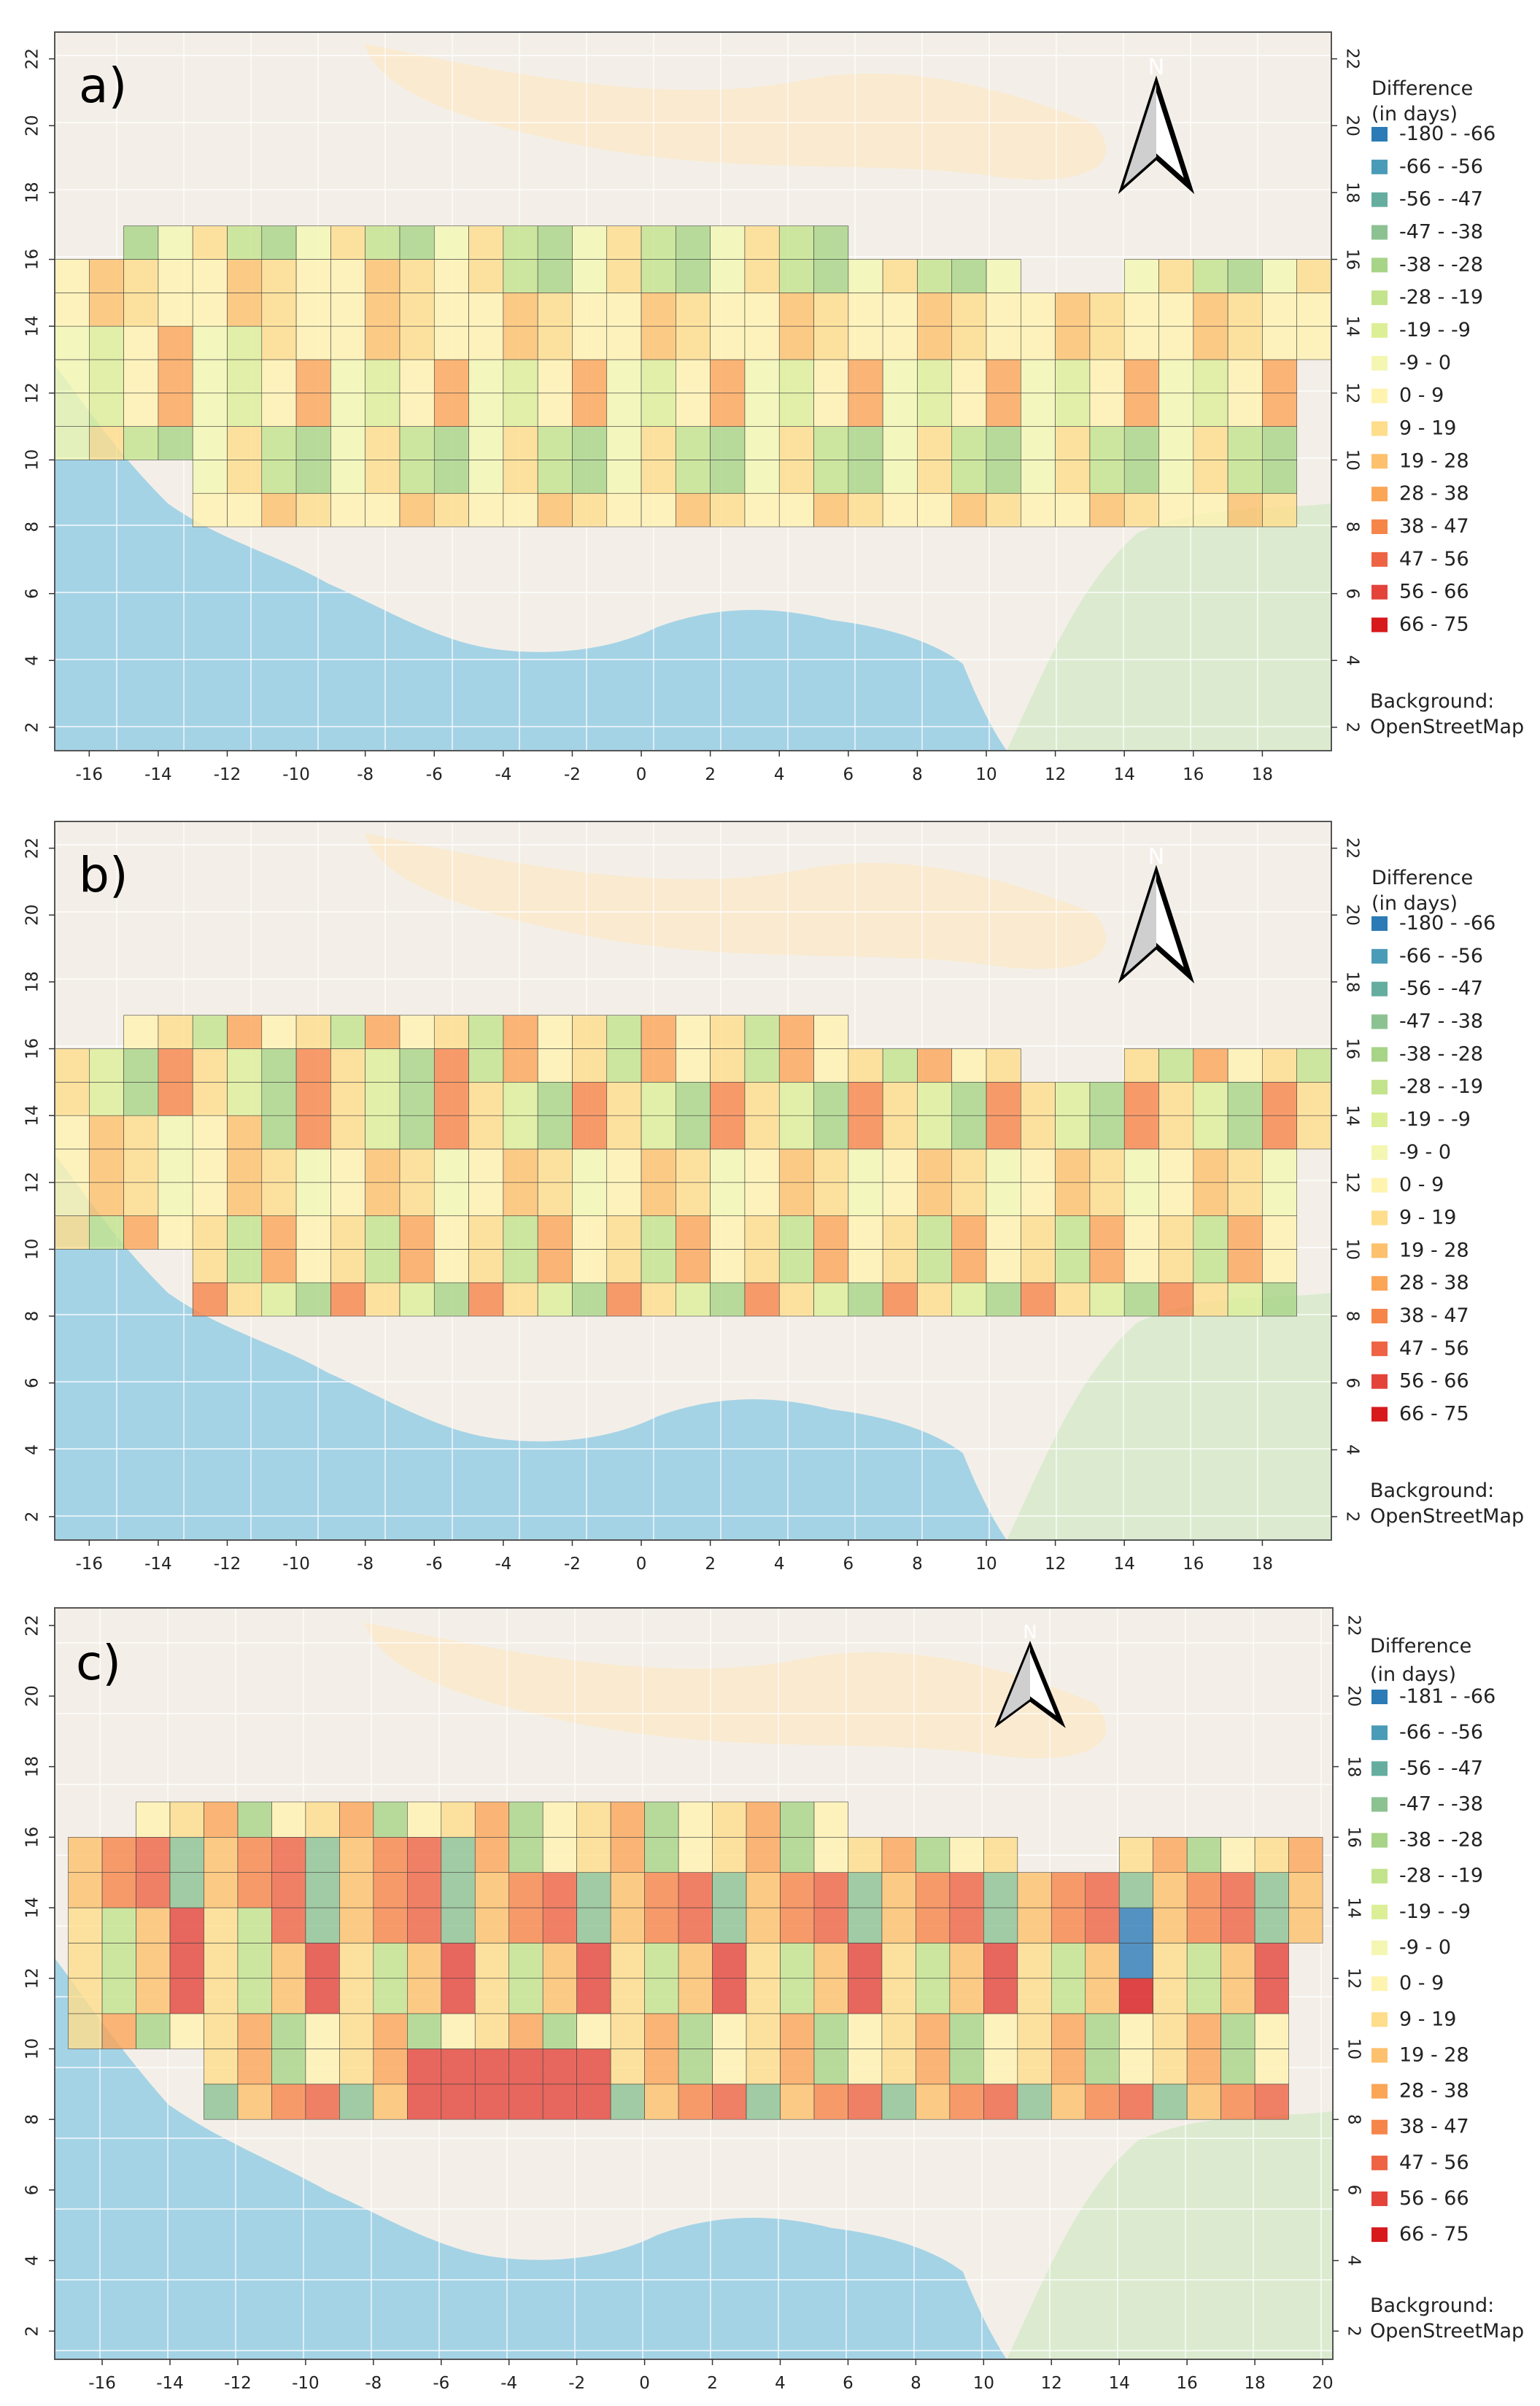 The height and width of the screenshot is (2406, 1540). Describe the element at coordinates (1352, 660) in the screenshot. I see `y-tick-label-right: 4` at that location.